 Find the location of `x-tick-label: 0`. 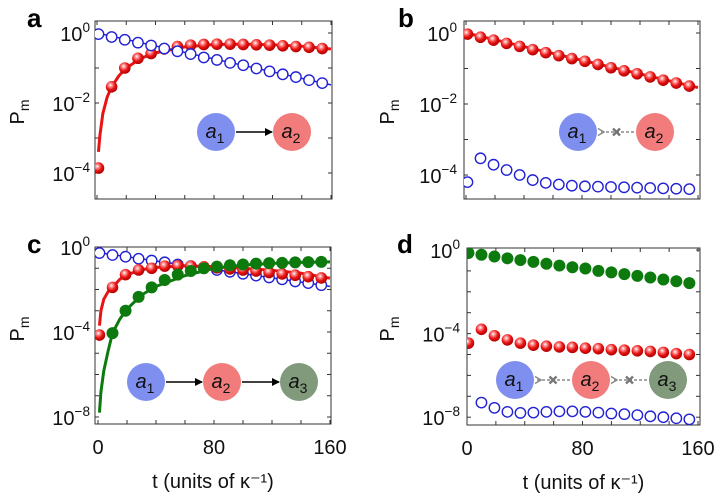

x-tick-label: 0 is located at coordinates (97, 448).